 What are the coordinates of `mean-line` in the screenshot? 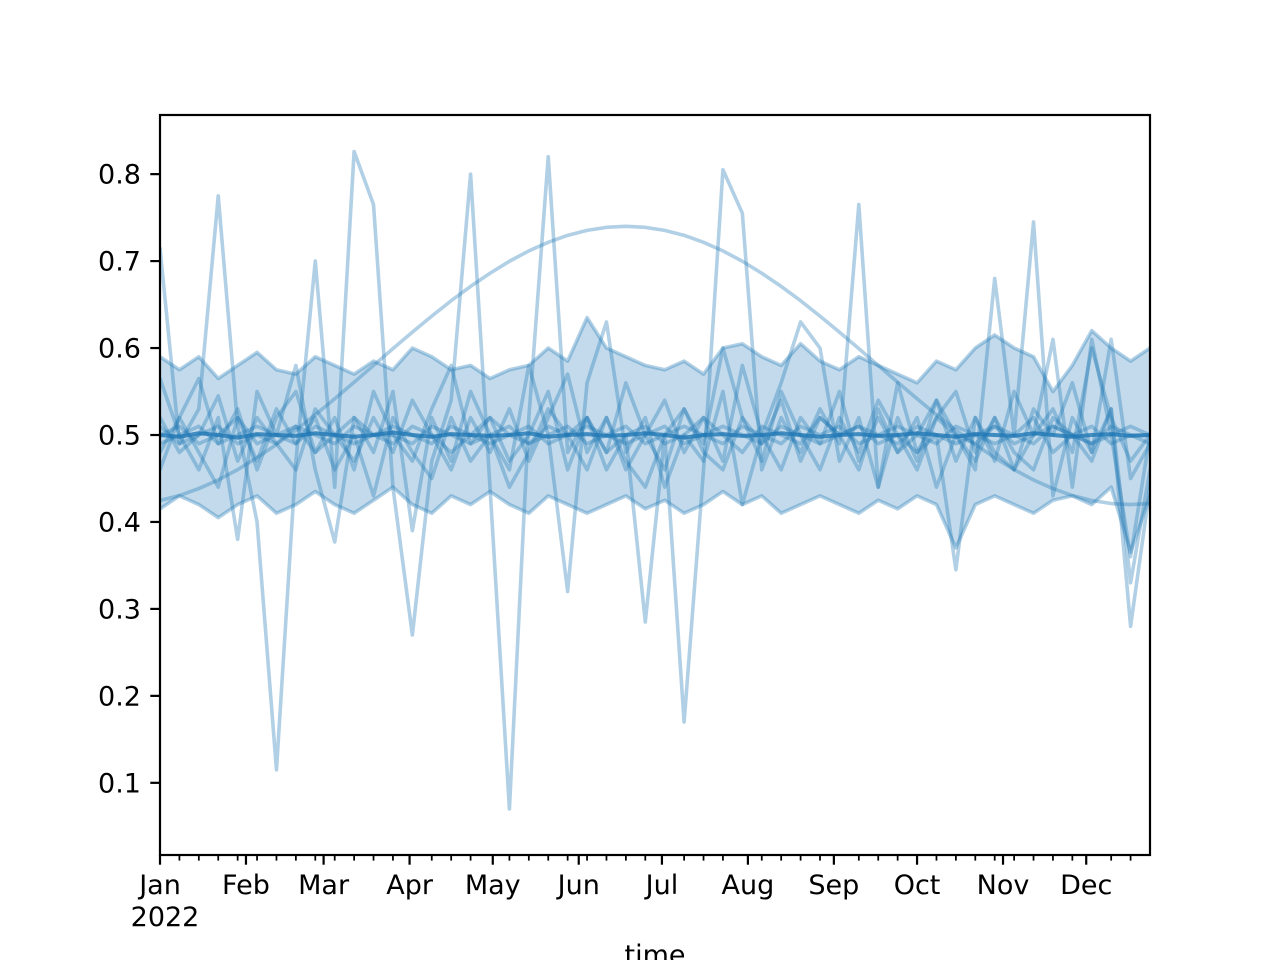 It's located at (655, 435).